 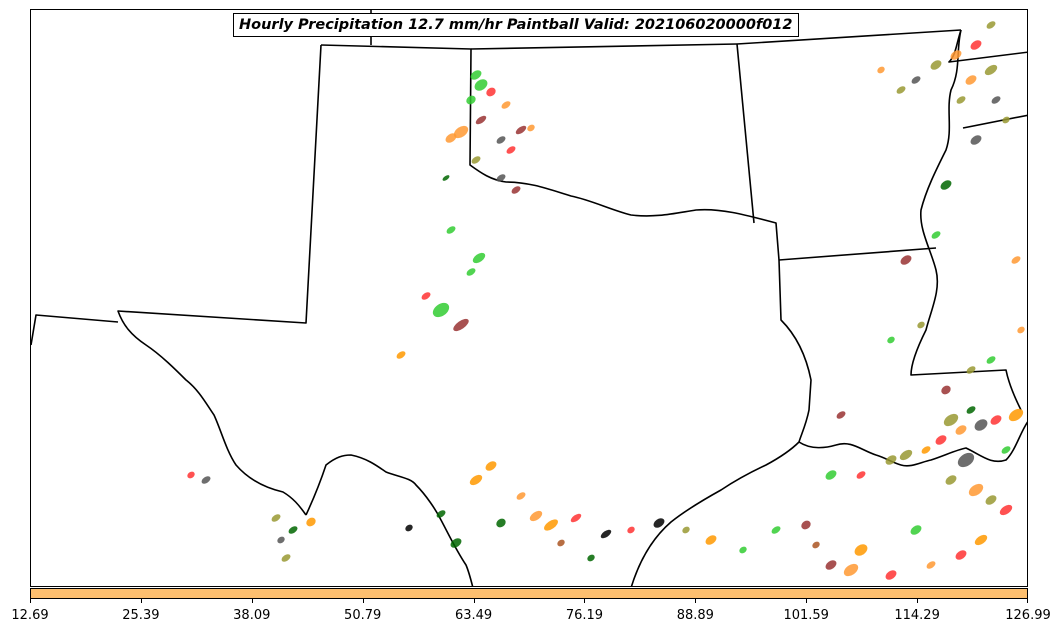 I want to click on arkansas-border, so click(x=745, y=133).